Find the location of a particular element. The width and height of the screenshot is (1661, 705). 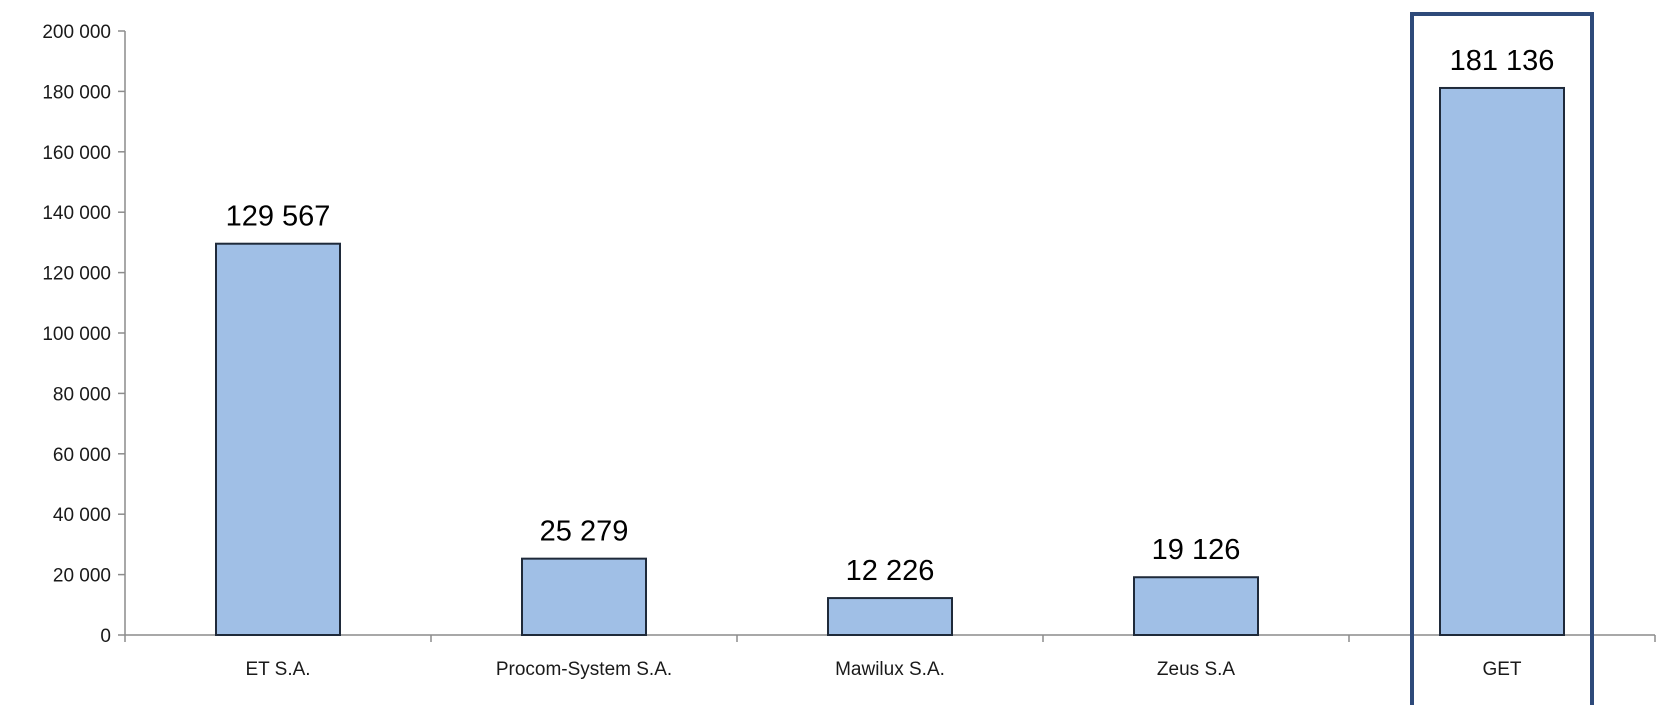

y-tick-label: 0 is located at coordinates (105, 636).